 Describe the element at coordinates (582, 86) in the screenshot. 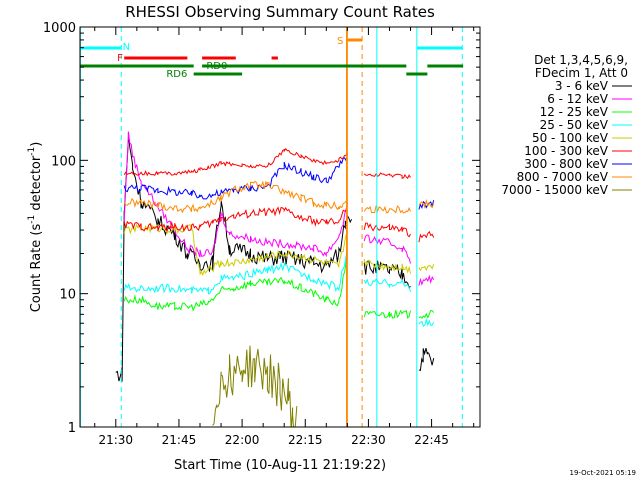

I see `legend-label: 3 - 6 keV` at that location.